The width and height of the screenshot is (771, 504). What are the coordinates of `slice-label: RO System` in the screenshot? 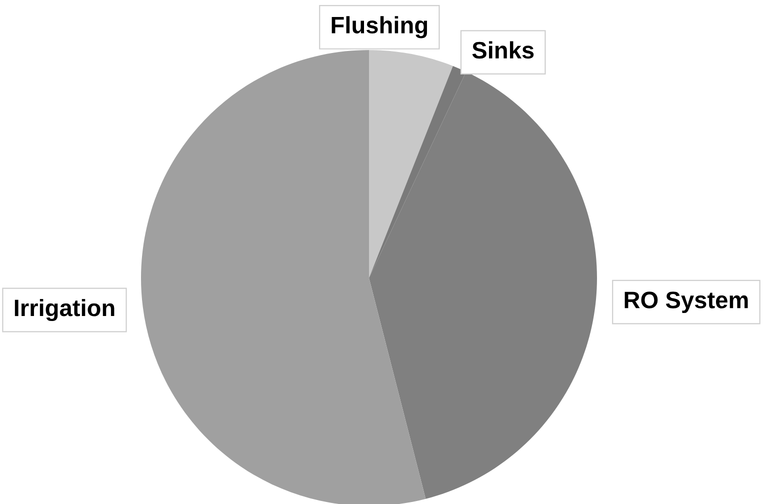 It's located at (686, 303).